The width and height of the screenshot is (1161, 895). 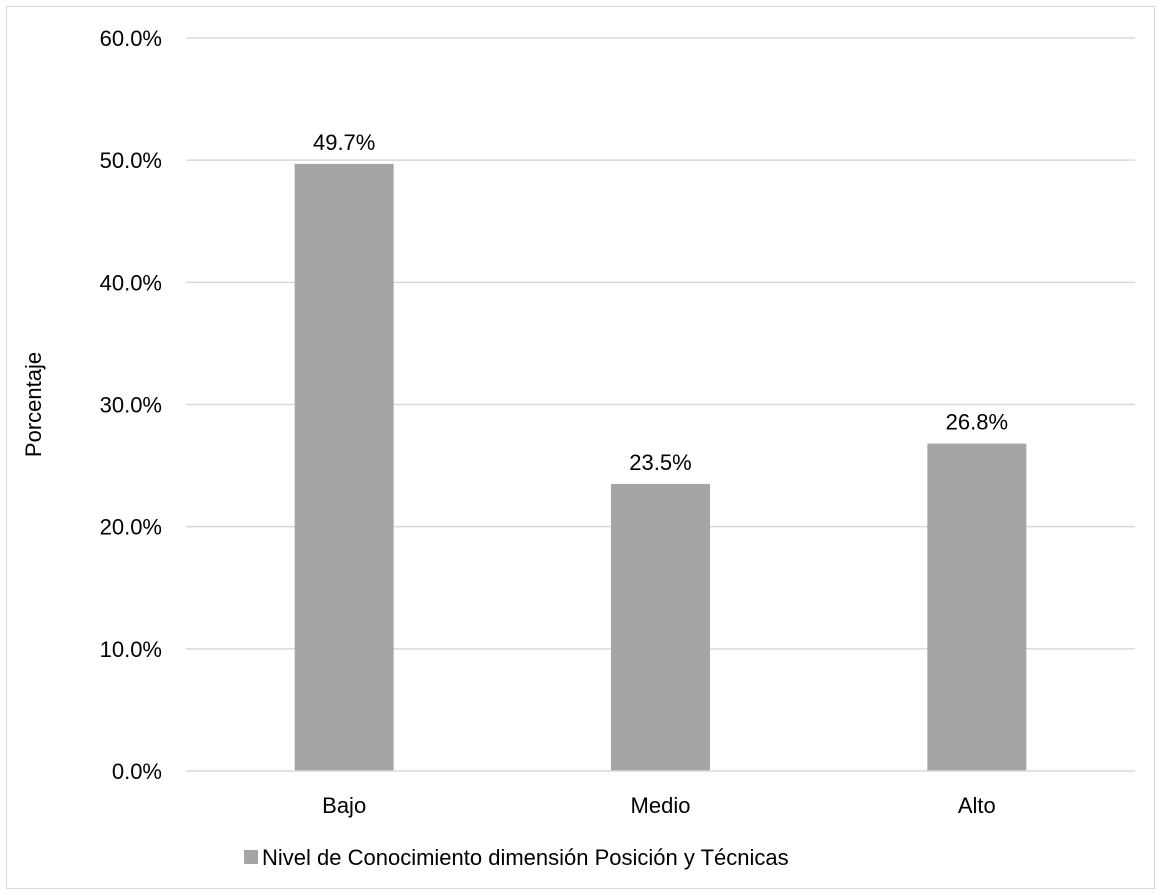 What do you see at coordinates (137, 771) in the screenshot?
I see `y-tick-label: 0.0%` at bounding box center [137, 771].